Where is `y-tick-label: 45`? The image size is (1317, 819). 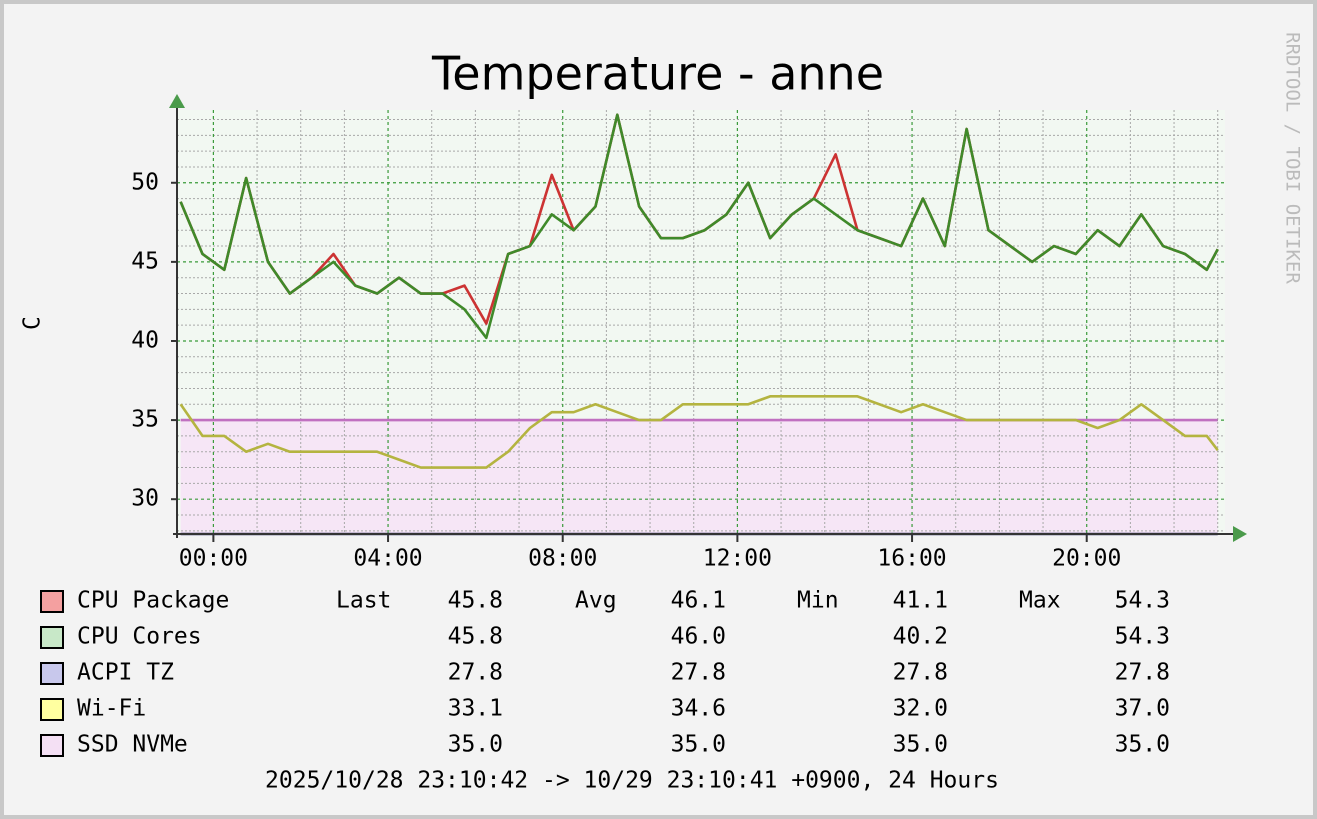
y-tick-label: 45 is located at coordinates (145, 261).